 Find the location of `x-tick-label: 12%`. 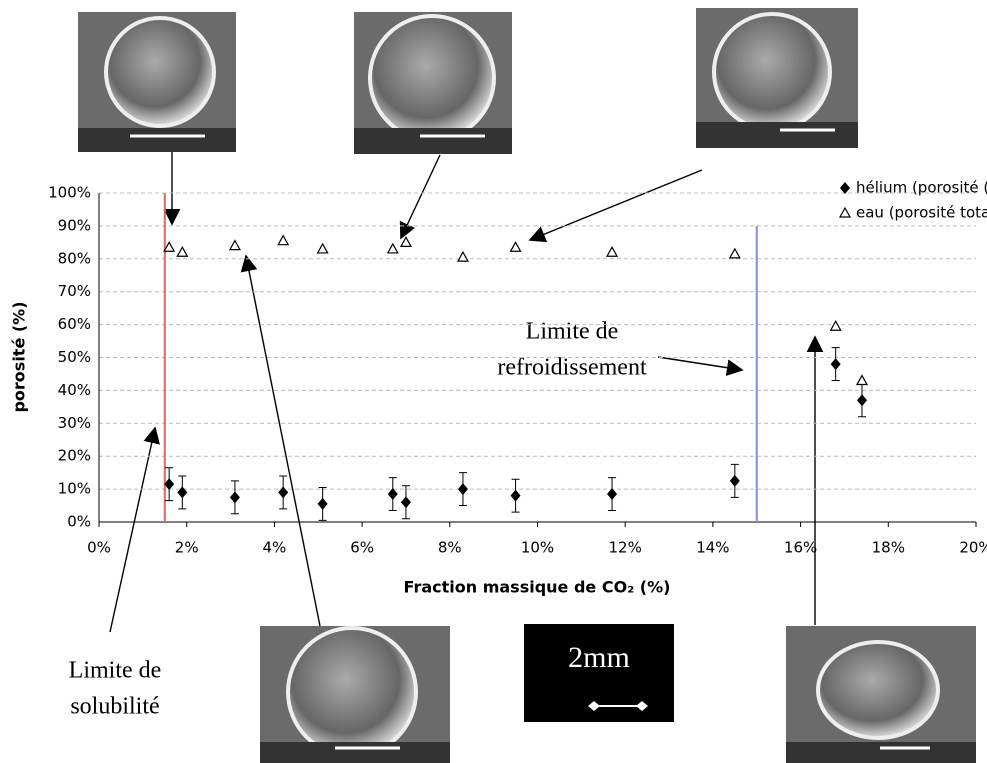

x-tick-label: 12% is located at coordinates (625, 548).